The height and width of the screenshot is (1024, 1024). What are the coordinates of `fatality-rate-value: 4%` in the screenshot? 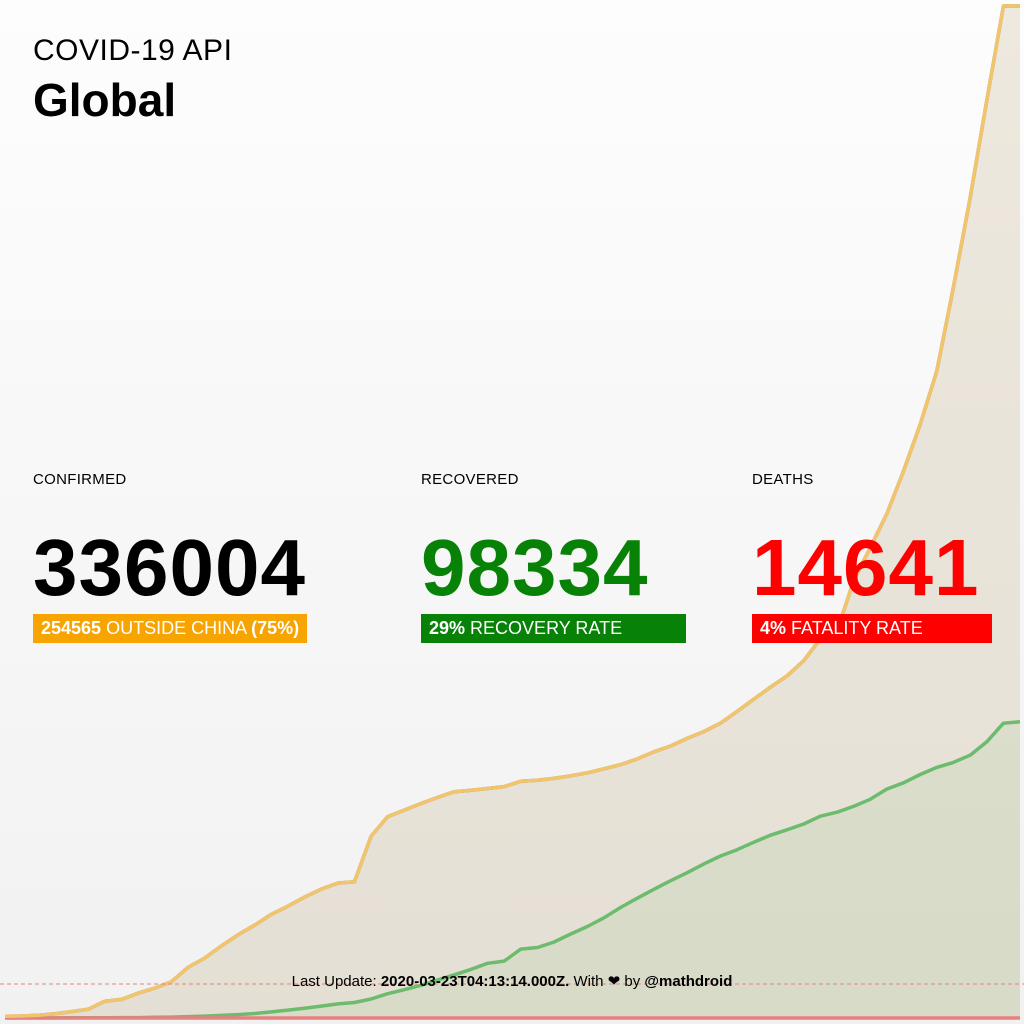 It's located at (773, 628).